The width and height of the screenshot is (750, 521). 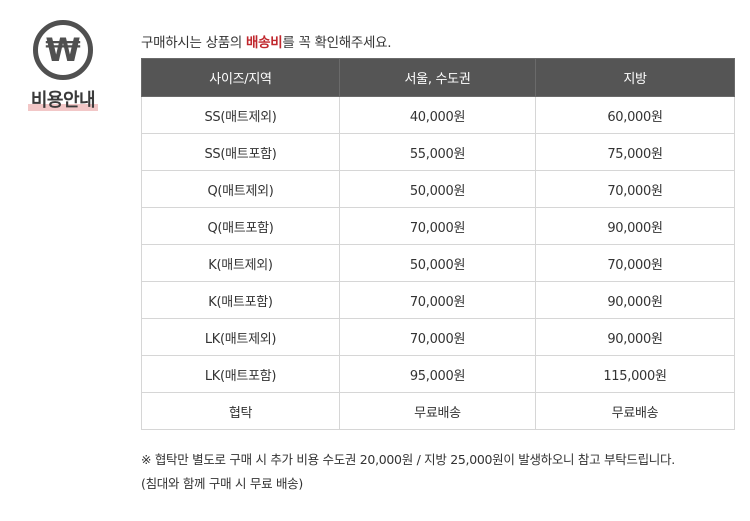 I want to click on intro-text: 구매하시는 상품의 배송비를 꼭 확인해주세요., so click(x=266, y=41).